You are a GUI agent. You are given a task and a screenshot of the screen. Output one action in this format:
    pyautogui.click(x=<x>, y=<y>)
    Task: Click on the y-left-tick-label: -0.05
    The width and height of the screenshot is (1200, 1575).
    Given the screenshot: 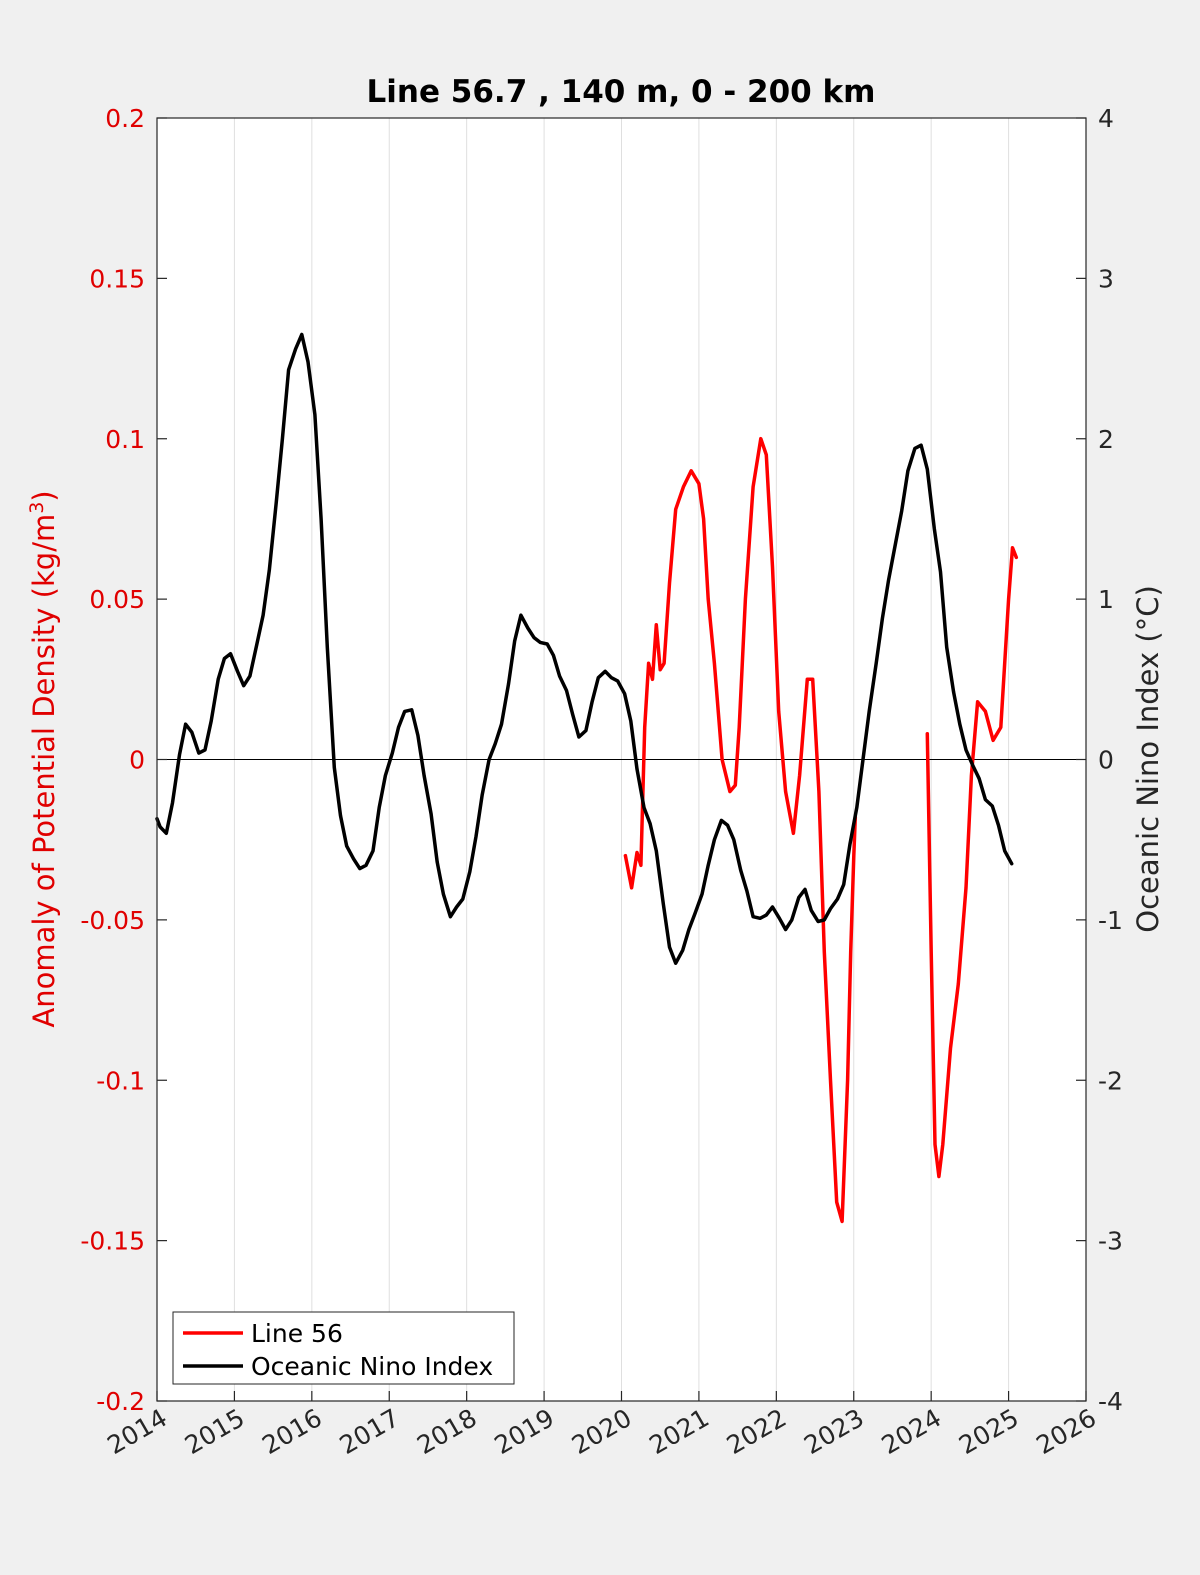 What is the action you would take?
    pyautogui.click(x=112, y=920)
    